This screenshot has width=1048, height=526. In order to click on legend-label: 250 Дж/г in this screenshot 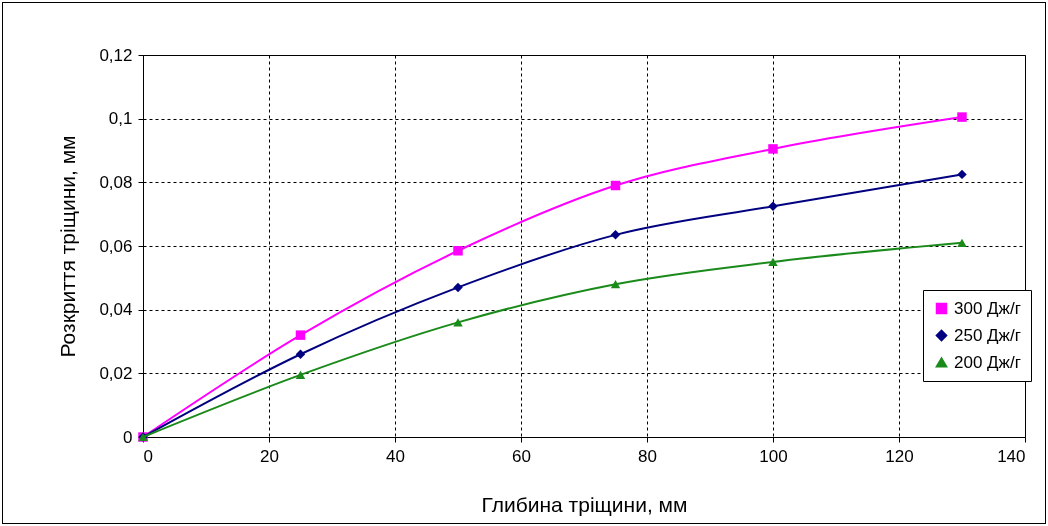, I will do `click(987, 335)`.